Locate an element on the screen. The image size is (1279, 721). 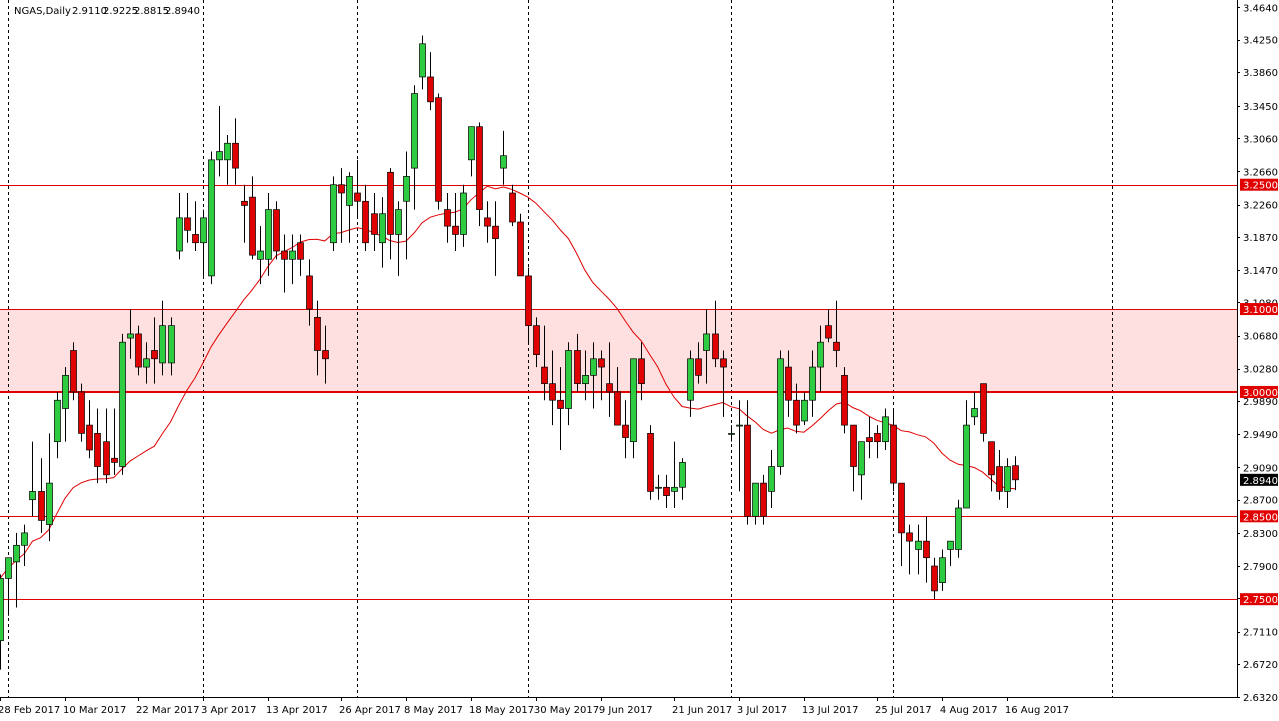
header-high: 2.9225 is located at coordinates (120, 11).